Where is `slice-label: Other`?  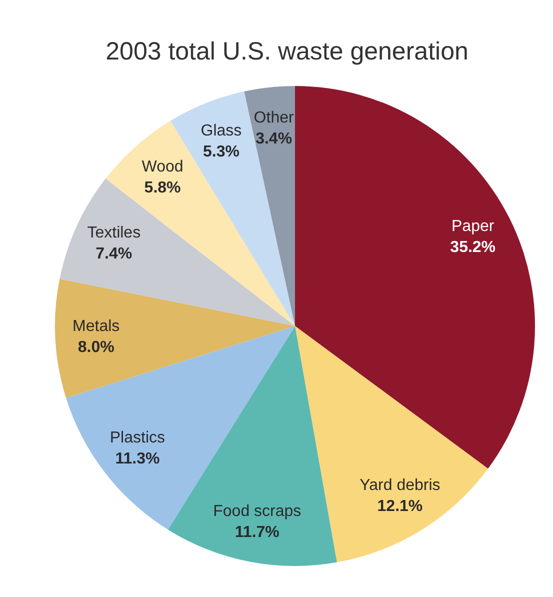
slice-label: Other is located at coordinates (274, 117).